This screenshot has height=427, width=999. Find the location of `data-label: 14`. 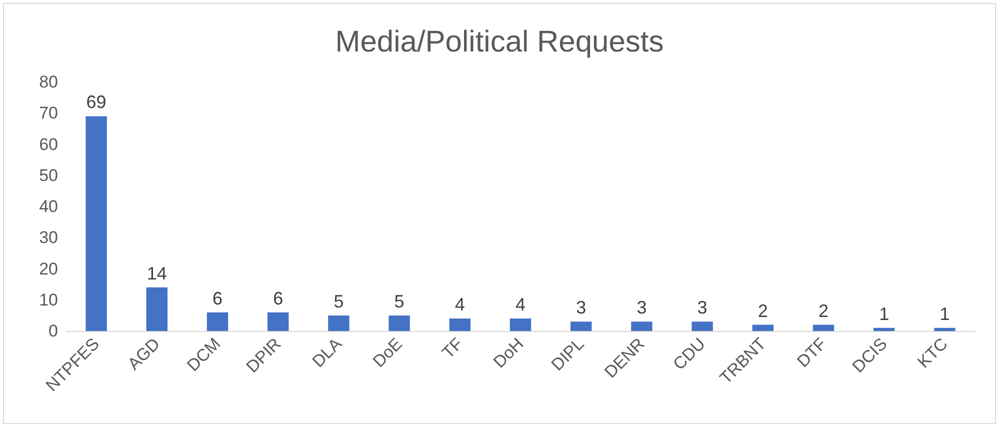

data-label: 14 is located at coordinates (156, 273).